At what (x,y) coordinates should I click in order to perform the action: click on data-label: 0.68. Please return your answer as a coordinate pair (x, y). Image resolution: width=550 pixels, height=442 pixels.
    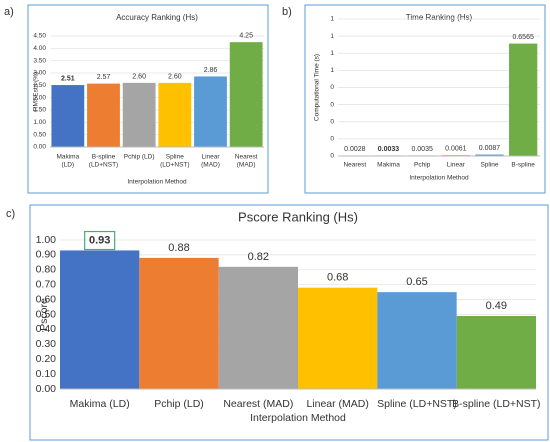
    Looking at the image, I should click on (337, 278).